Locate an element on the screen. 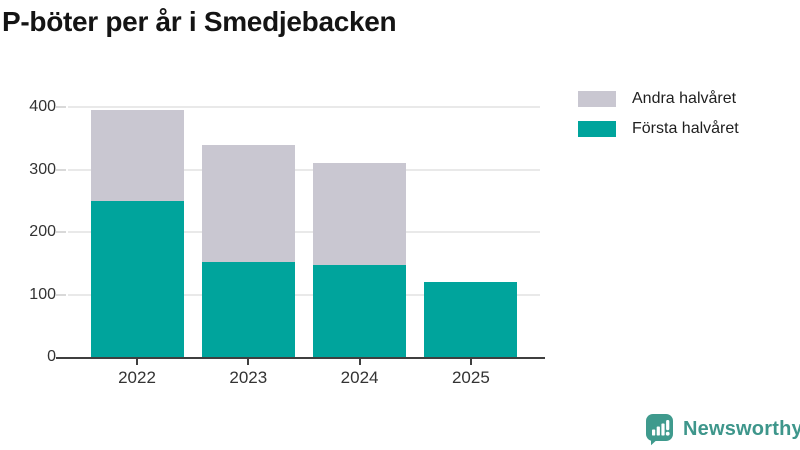 This screenshot has height=450, width=800. bar-segment-andra-halv-ret-2023 is located at coordinates (248, 203).